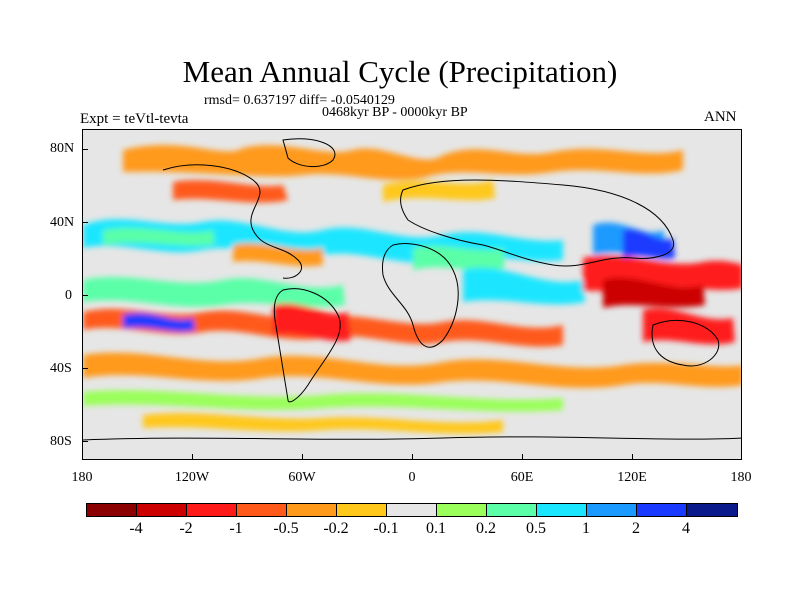 The height and width of the screenshot is (600, 800). I want to click on colorbar-label: 0.2, so click(486, 528).